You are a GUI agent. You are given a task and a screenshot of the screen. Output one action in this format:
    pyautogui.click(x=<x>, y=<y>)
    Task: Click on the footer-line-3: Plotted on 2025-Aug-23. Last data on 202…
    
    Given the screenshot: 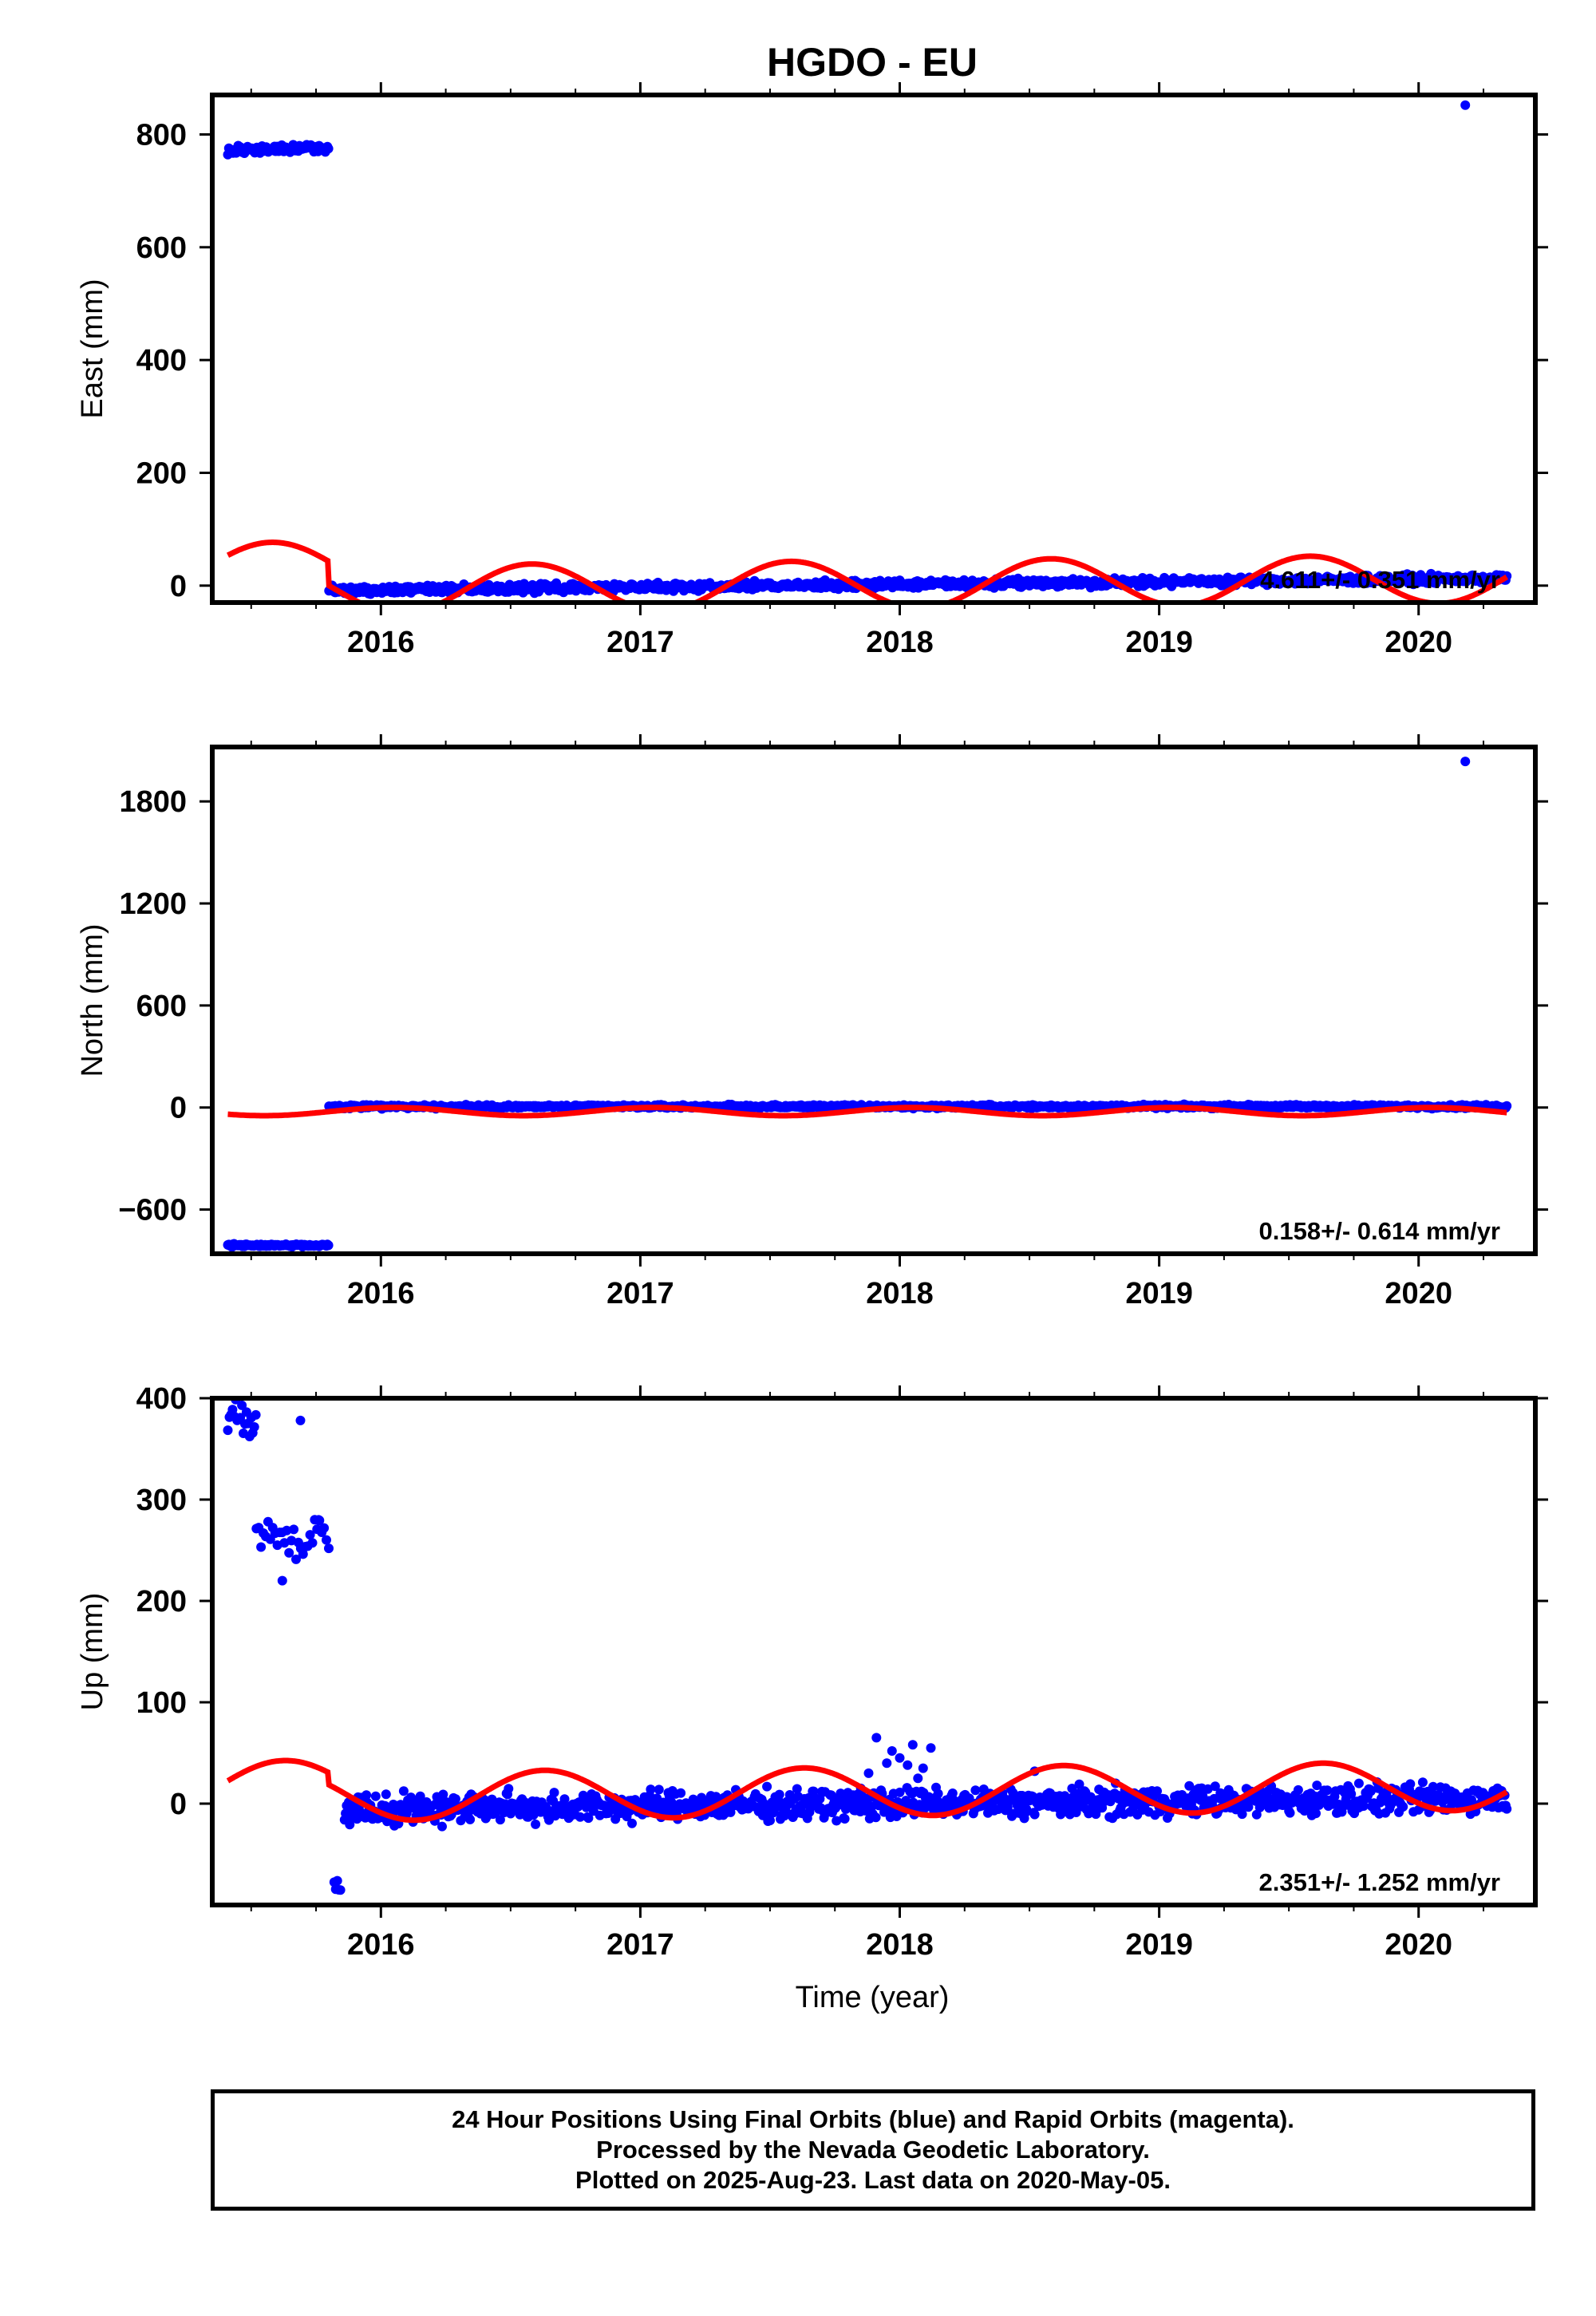 What is the action you would take?
    pyautogui.click(x=873, y=2180)
    